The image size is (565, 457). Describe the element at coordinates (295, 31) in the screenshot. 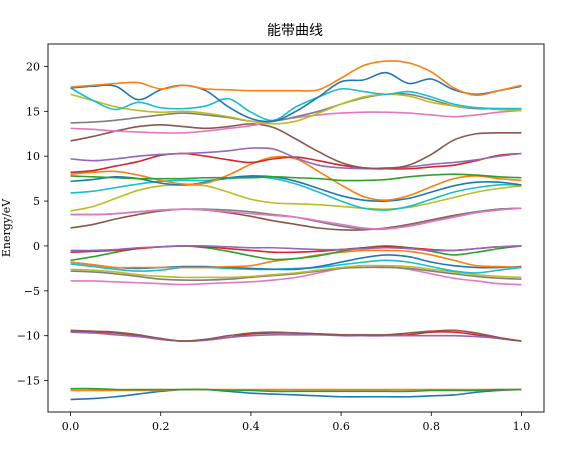

I see `chart-title: 能带曲线` at that location.